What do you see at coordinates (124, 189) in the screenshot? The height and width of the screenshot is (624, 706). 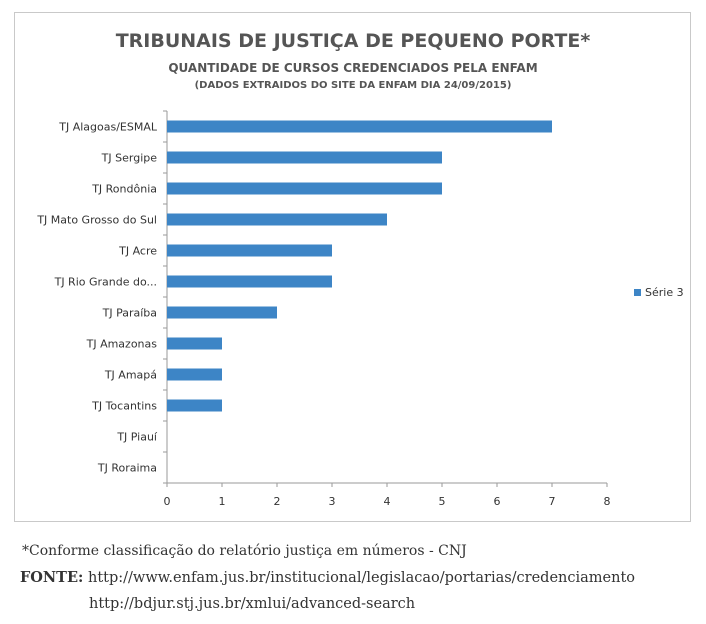 I see `category-label: TJ Rondônia` at bounding box center [124, 189].